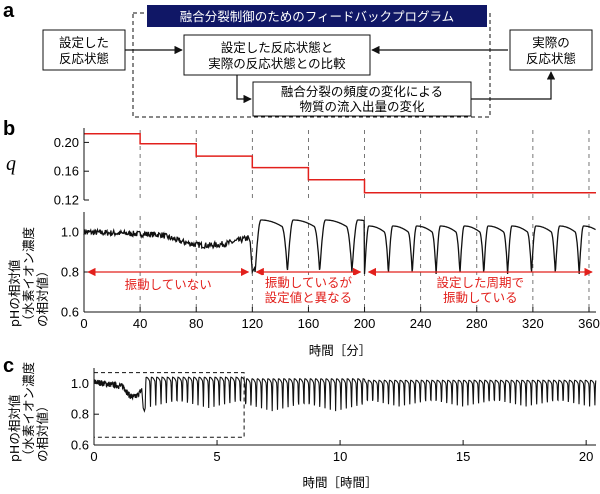  I want to click on c-ytick-label: 0.6, so click(80, 445).